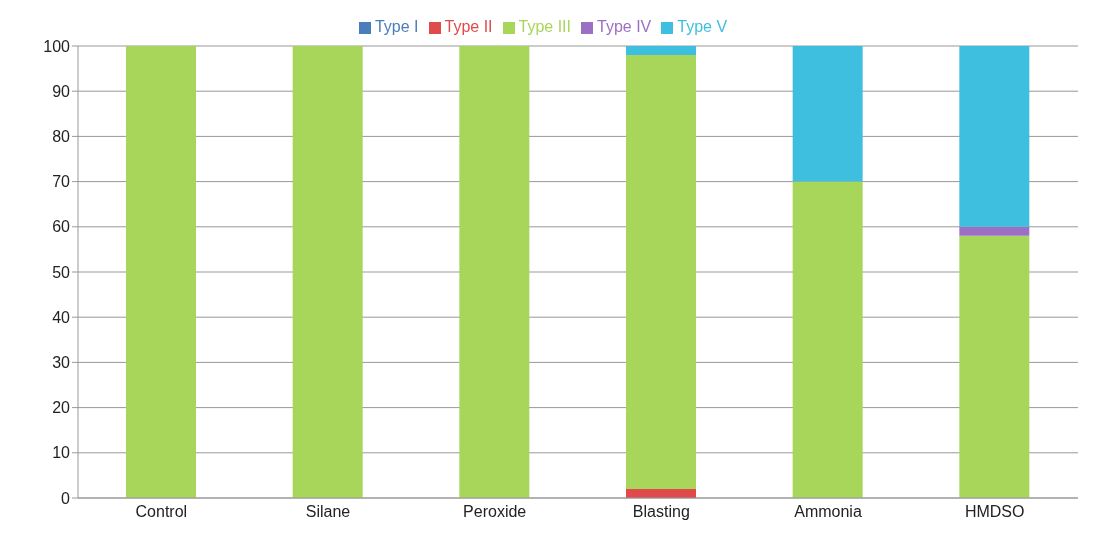  Describe the element at coordinates (468, 26) in the screenshot. I see `legend-label: Type II` at that location.